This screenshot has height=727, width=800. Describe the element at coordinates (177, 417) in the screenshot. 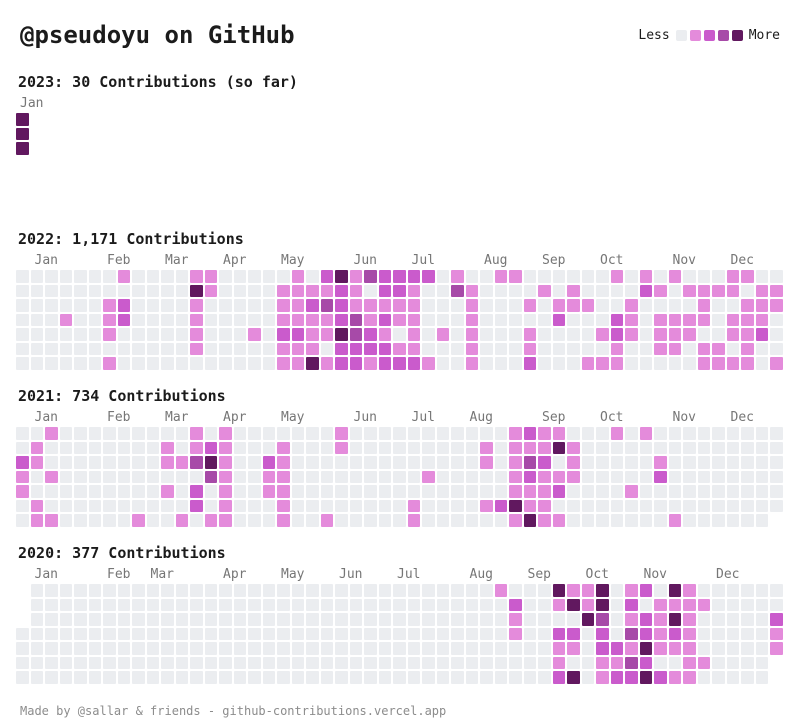

I see `month-label: Mar` at that location.